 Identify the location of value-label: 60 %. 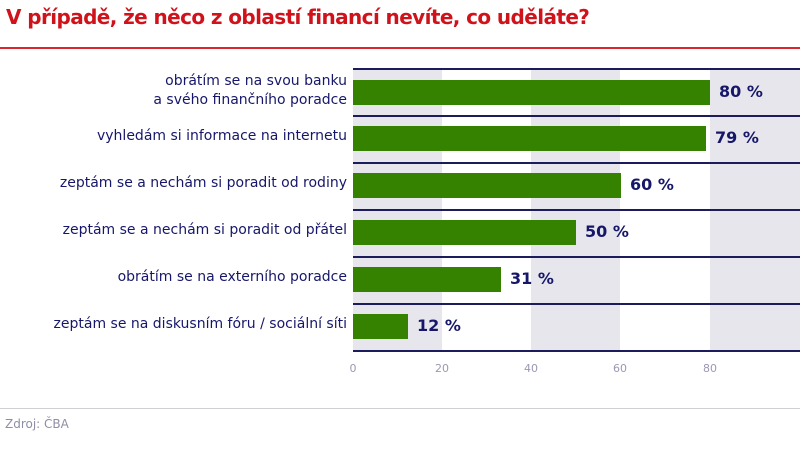
(652, 184).